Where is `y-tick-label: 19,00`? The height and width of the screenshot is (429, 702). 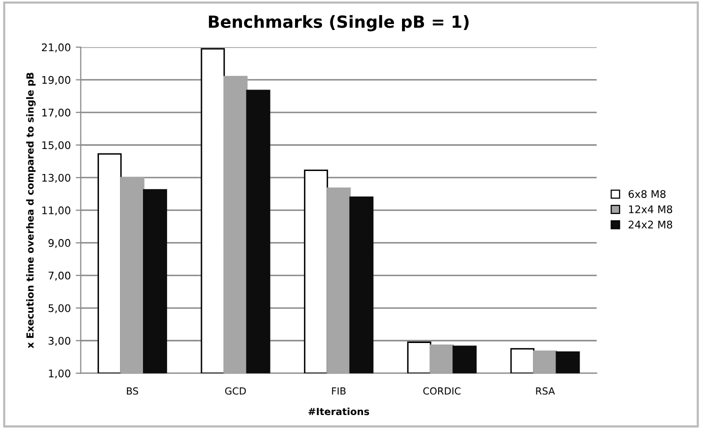
y-tick-label: 19,00 is located at coordinates (56, 80).